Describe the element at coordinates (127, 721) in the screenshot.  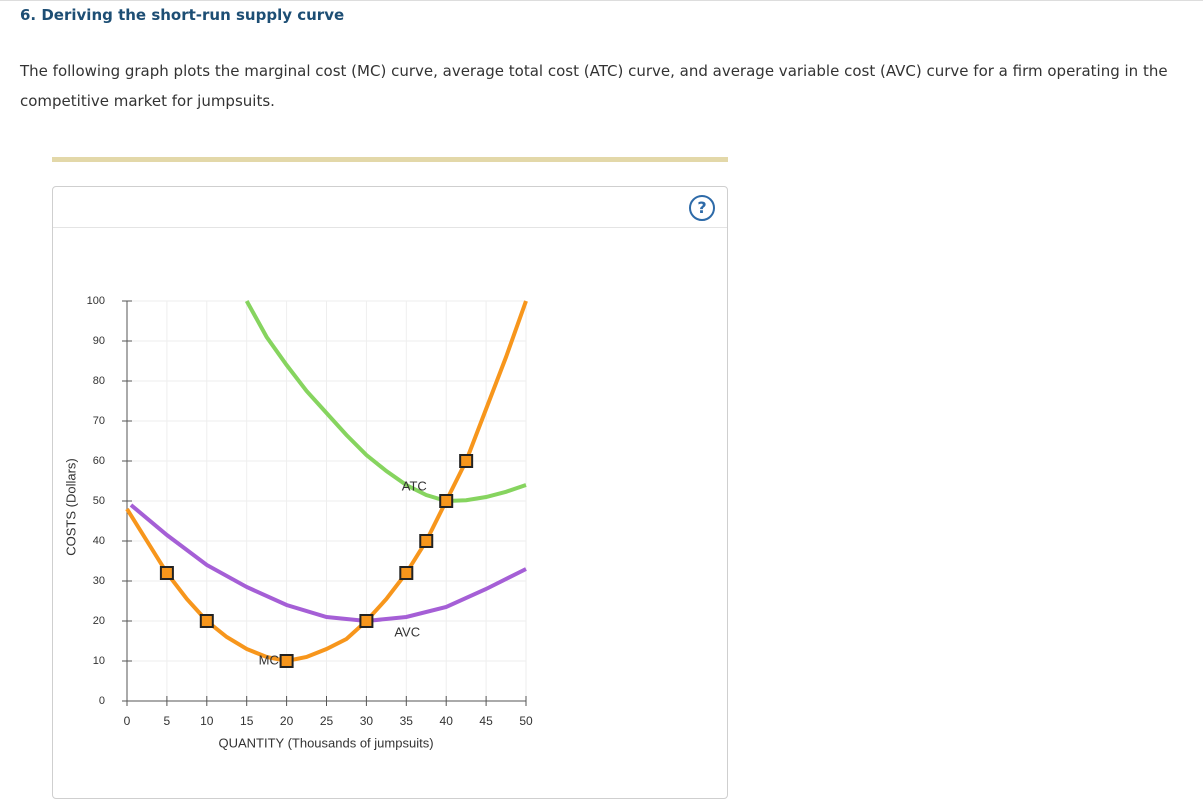
I see `x-tick-label: 0` at that location.